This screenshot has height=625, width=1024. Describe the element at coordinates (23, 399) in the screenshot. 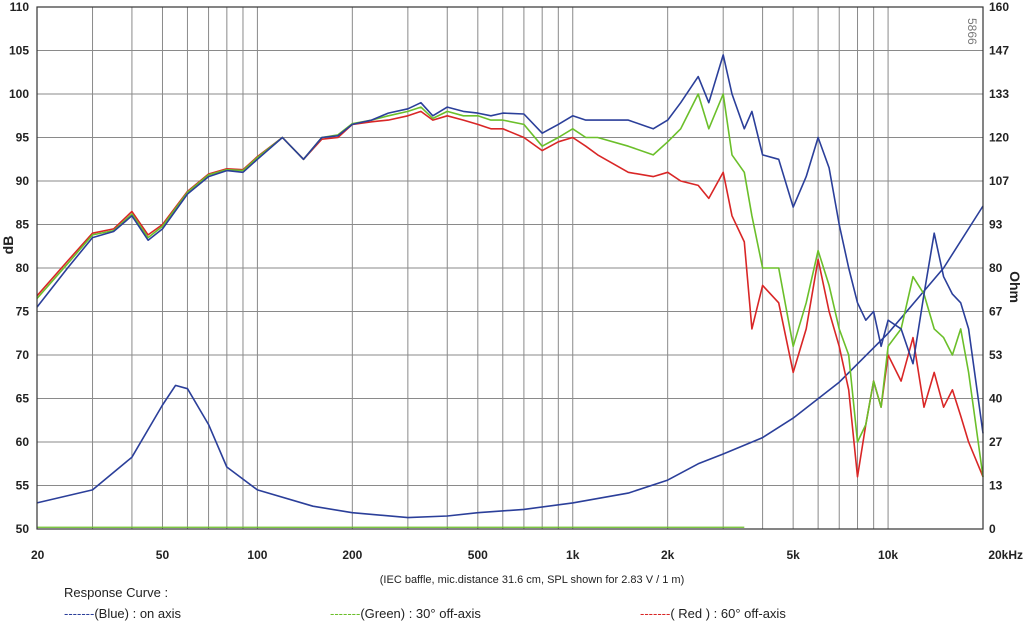

I see `left-tick-label: 65` at that location.